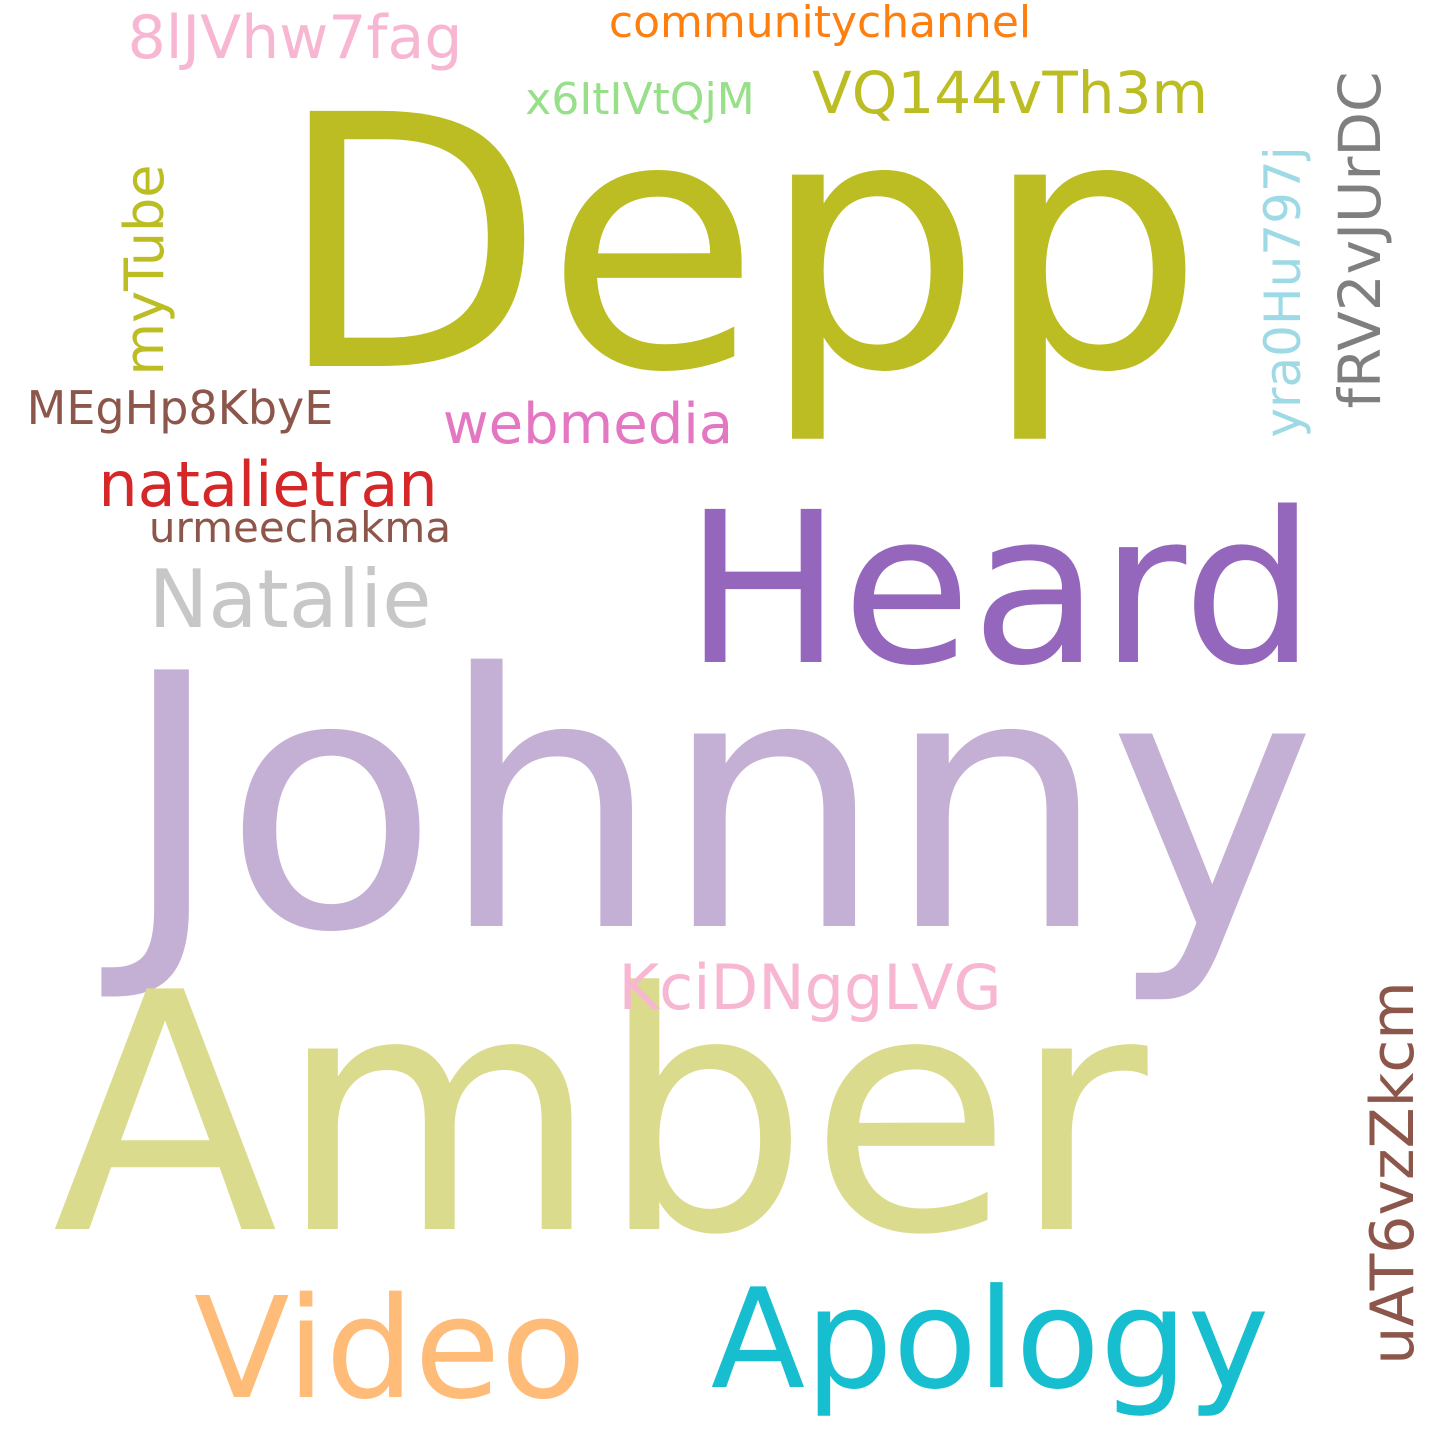  I want to click on word-webmedia: webmedia, so click(588, 424).